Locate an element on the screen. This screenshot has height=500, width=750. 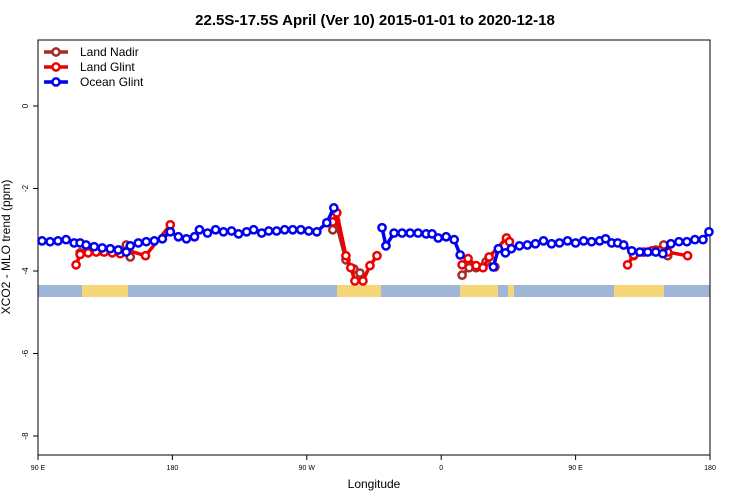
y-tick-label: -8 is located at coordinates (25, 436).